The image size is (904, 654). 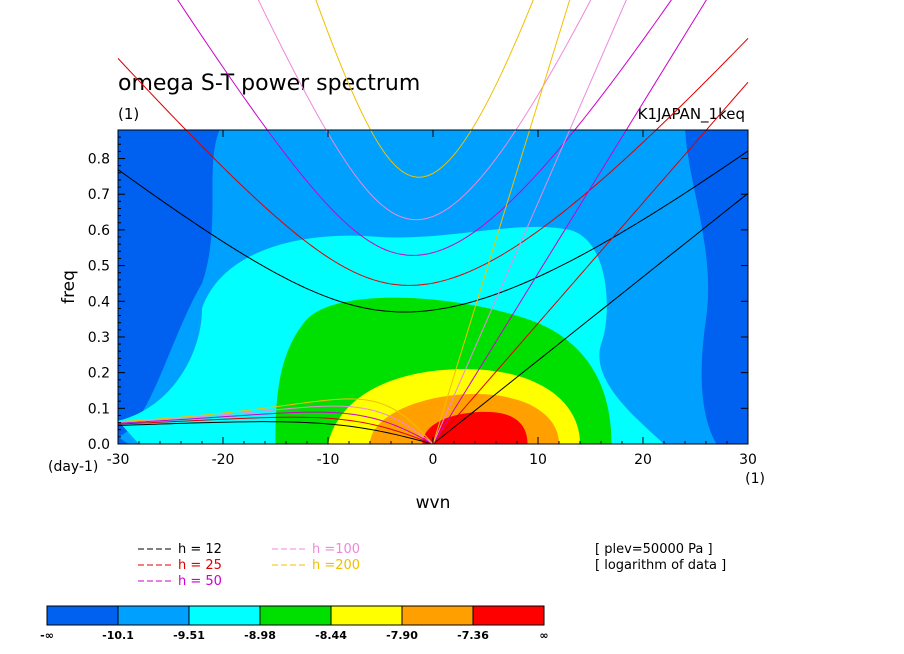 What do you see at coordinates (538, 460) in the screenshot?
I see `x-tick-label: 10` at bounding box center [538, 460].